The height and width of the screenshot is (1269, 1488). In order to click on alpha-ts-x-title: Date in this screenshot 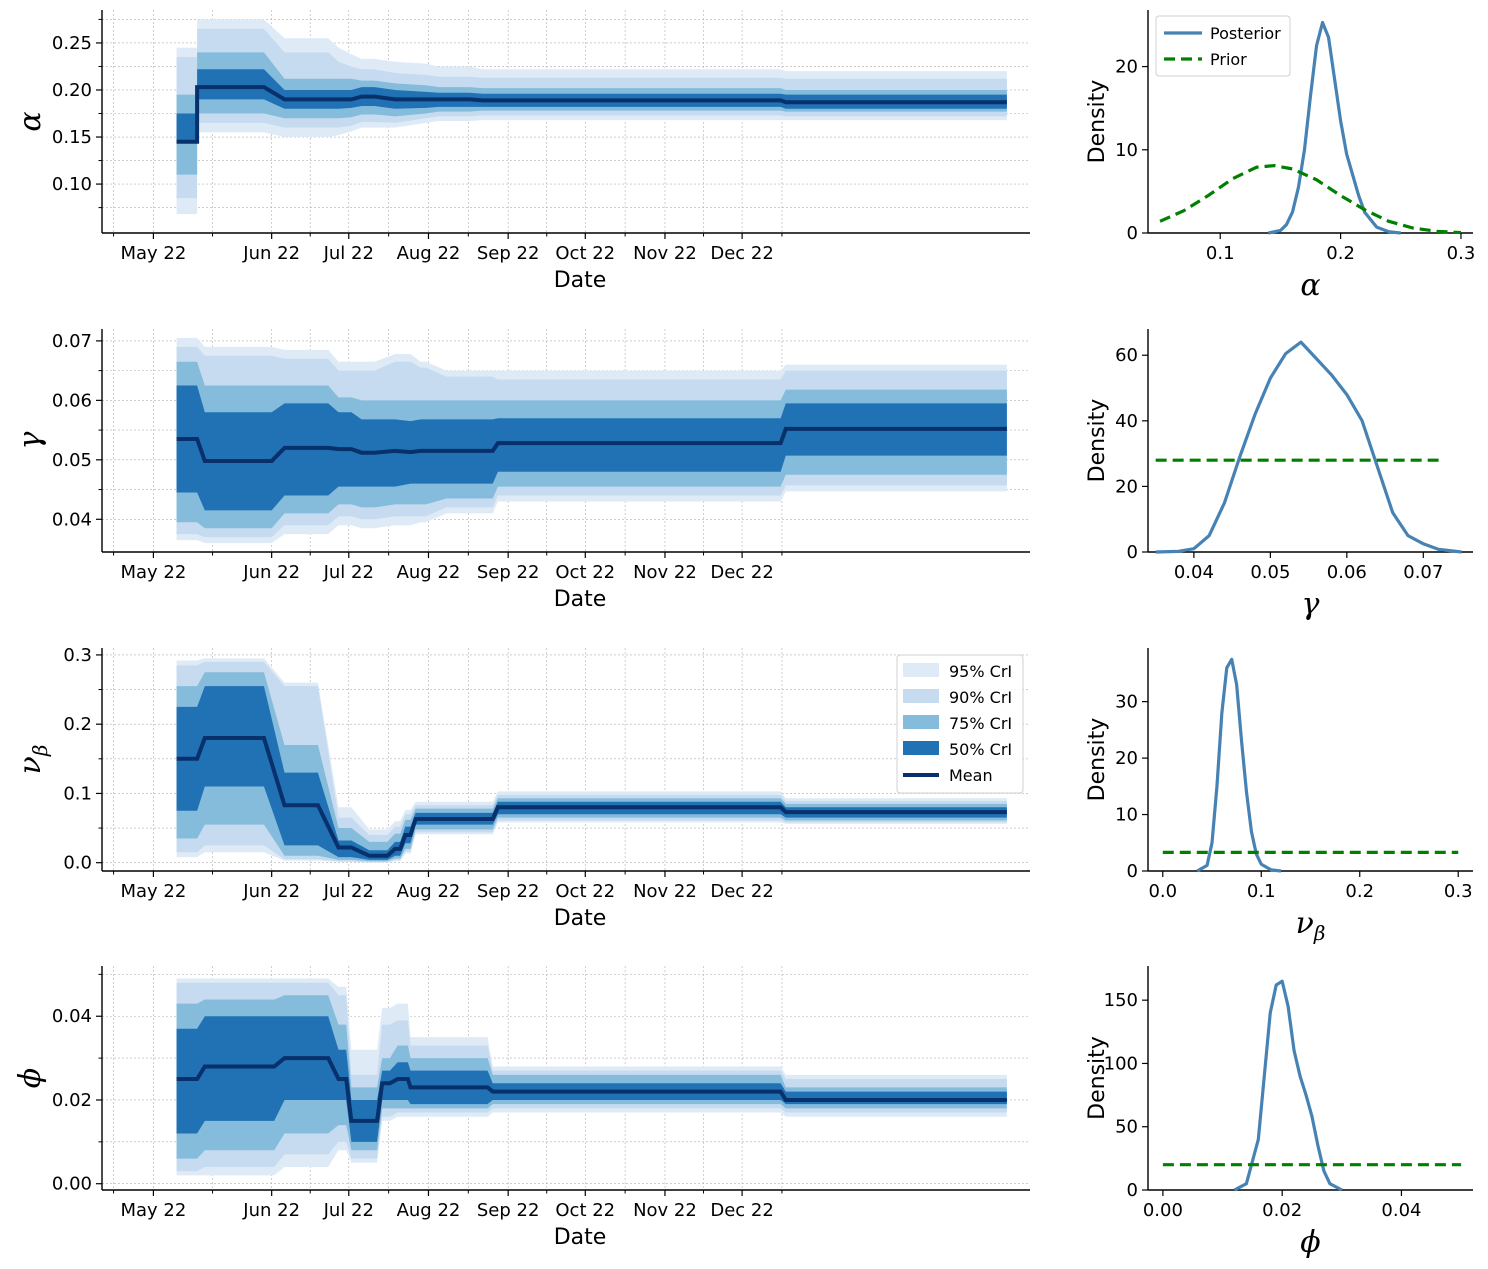, I will do `click(580, 280)`.